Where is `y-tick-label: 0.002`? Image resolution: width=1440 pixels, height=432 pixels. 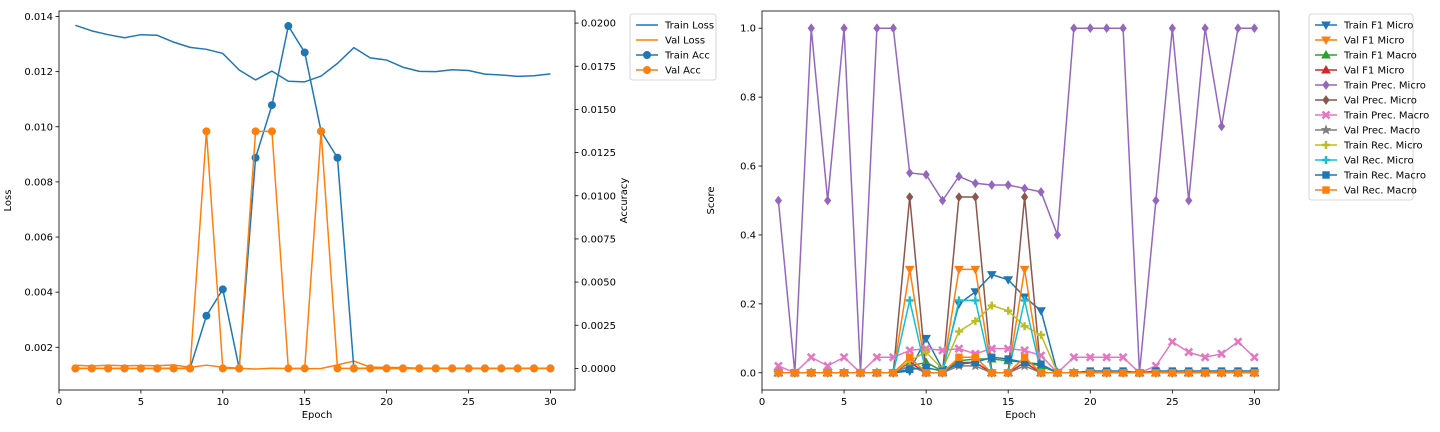
y-tick-label: 0.002 is located at coordinates (38, 348).